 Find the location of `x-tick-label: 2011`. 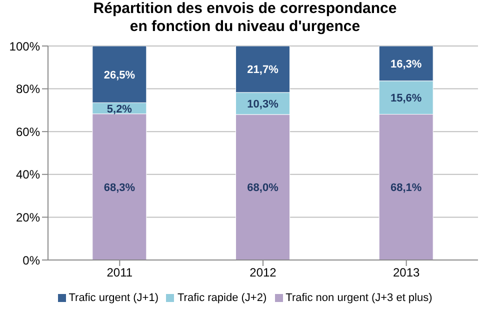

x-tick-label: 2011 is located at coordinates (119, 273).